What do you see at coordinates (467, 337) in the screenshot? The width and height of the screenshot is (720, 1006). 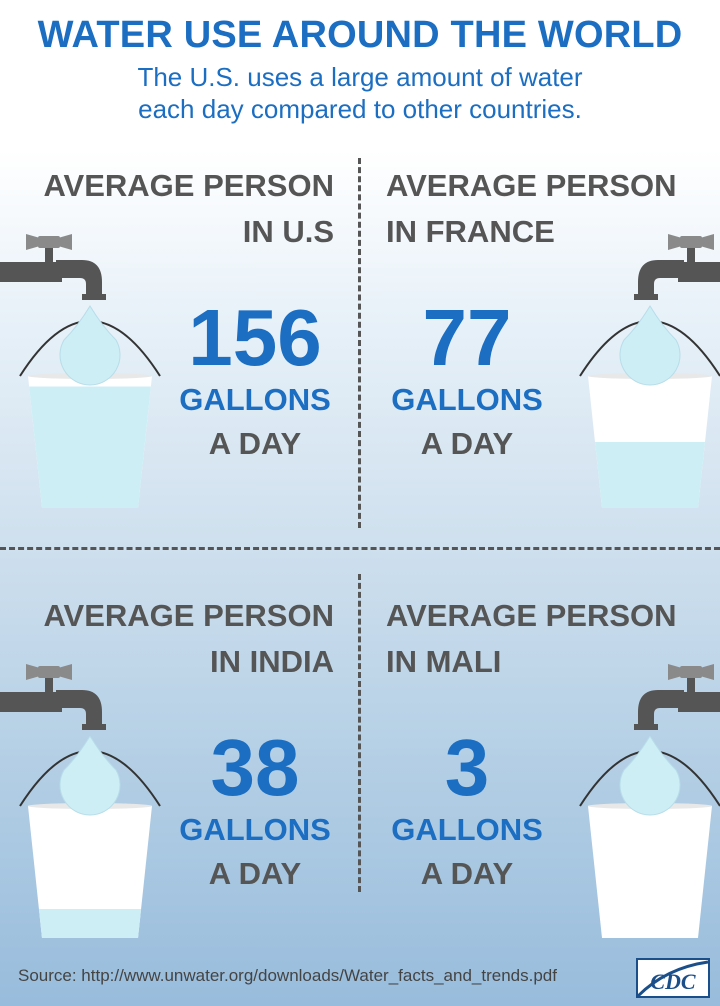 I see `gallons-value: 77` at bounding box center [467, 337].